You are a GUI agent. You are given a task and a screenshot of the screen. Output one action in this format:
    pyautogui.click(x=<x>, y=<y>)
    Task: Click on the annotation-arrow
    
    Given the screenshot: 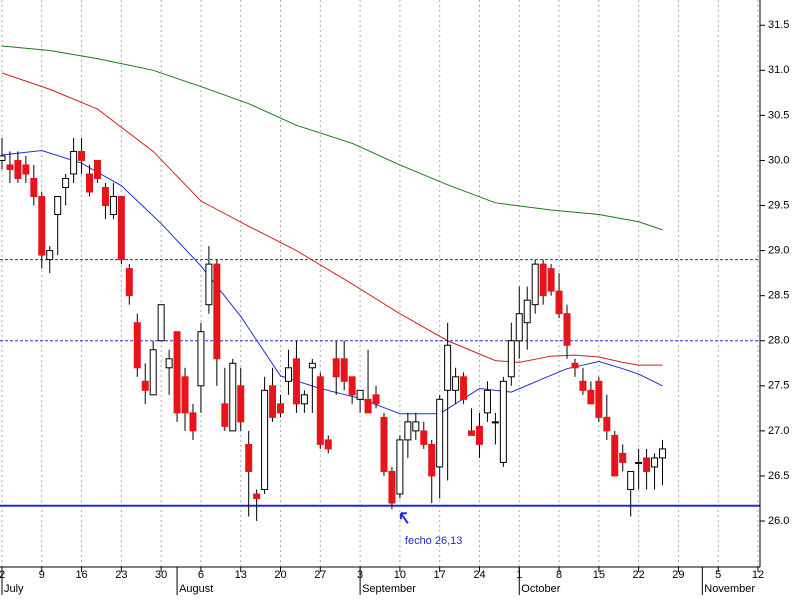 What is the action you would take?
    pyautogui.click(x=404, y=518)
    